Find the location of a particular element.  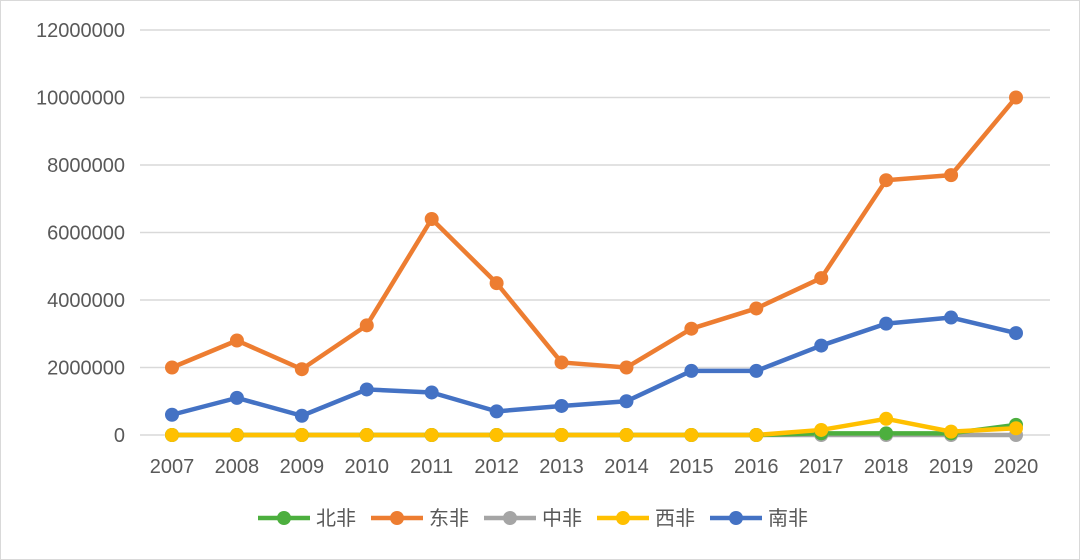

x-tick-label: 2012 is located at coordinates (496, 467).